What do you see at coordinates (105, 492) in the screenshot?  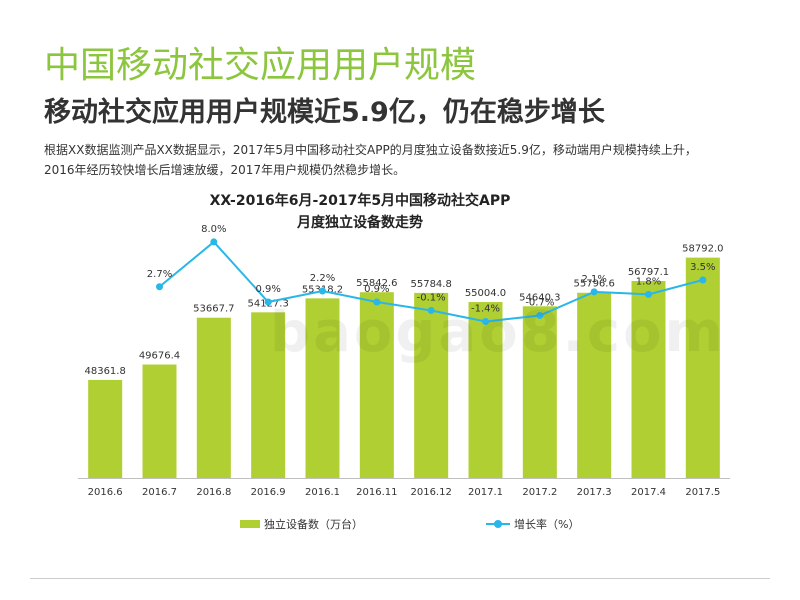 I see `x-tick-label: 2016.6` at bounding box center [105, 492].